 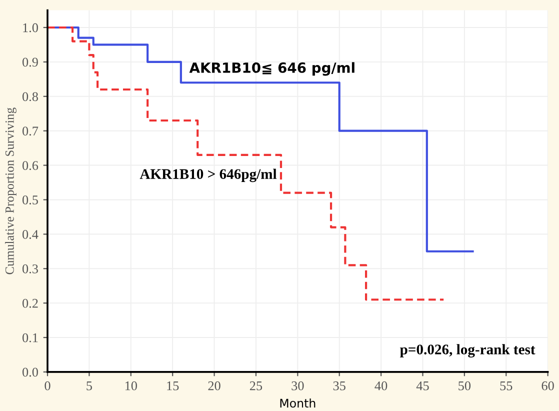 I want to click on x-tick-label: 40, so click(x=381, y=385).